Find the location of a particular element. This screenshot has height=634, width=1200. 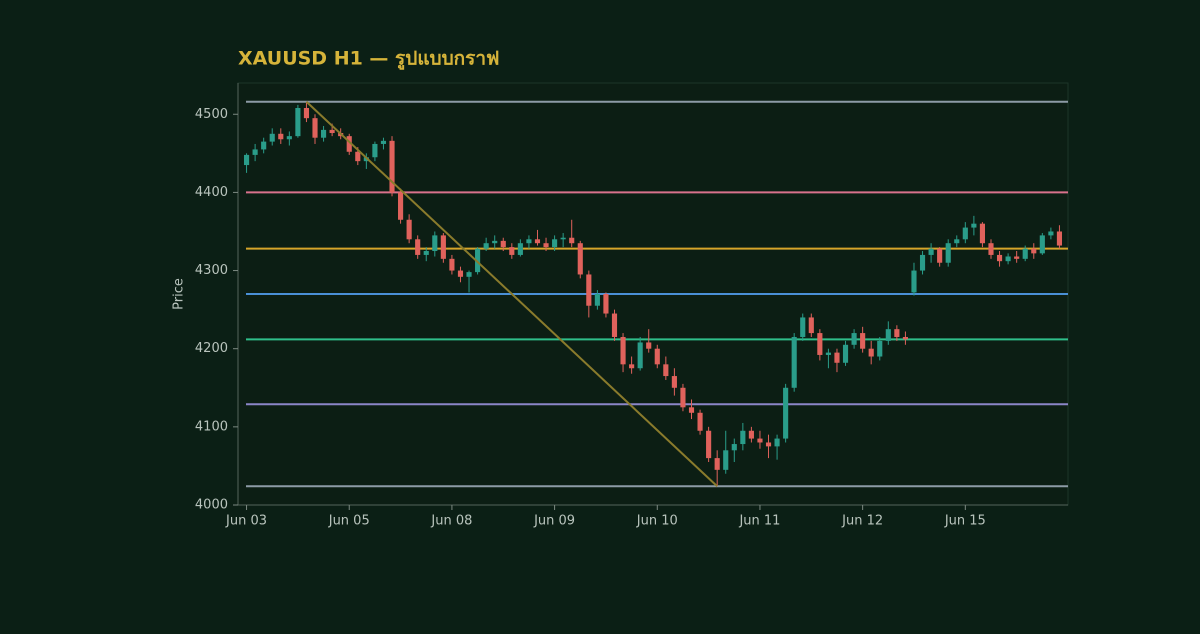

y-tick-label: 4300 is located at coordinates (211, 270).